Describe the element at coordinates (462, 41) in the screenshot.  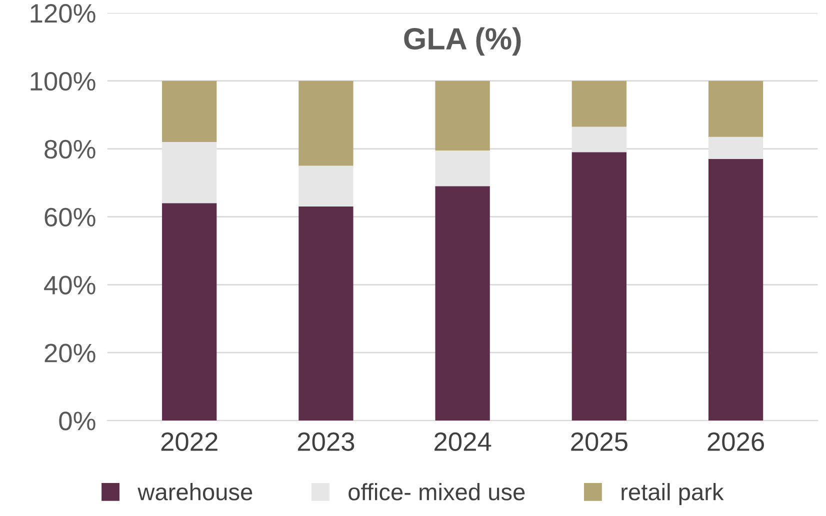
I see `chart-title: GLA (%)` at that location.